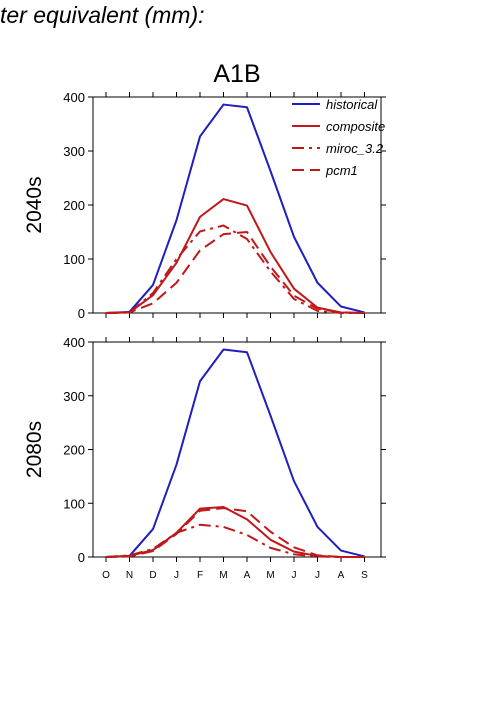 This screenshot has height=709, width=501. I want to click on x-tick-label: S, so click(364, 575).